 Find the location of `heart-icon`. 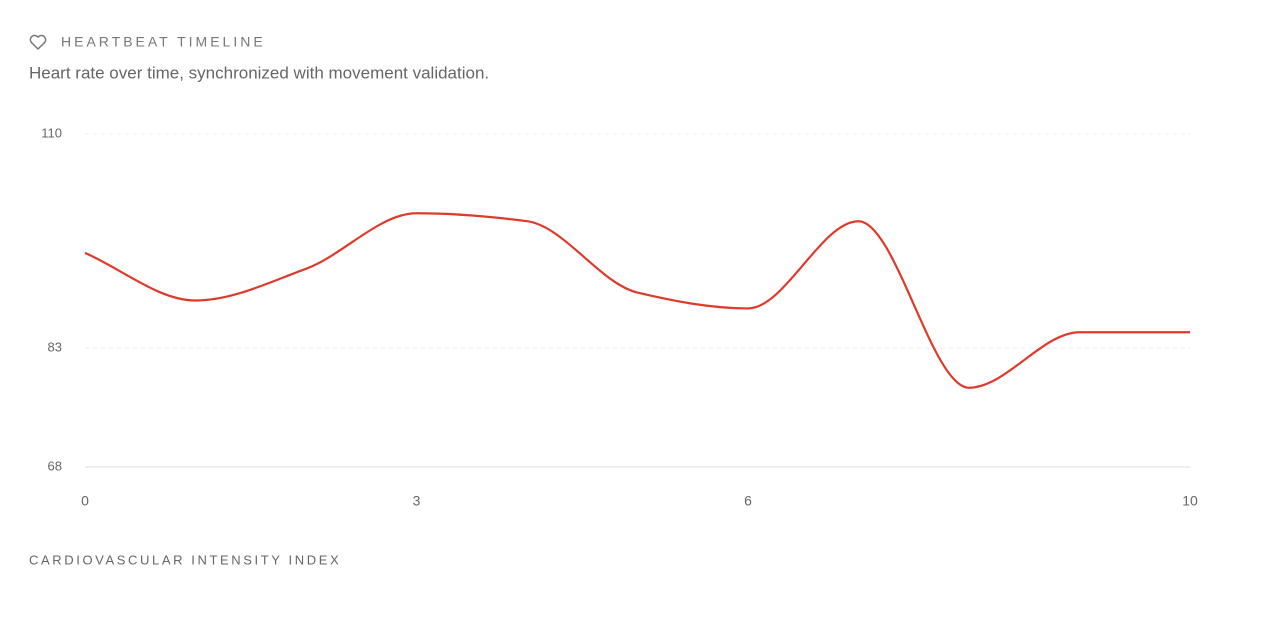

heart-icon is located at coordinates (38, 42).